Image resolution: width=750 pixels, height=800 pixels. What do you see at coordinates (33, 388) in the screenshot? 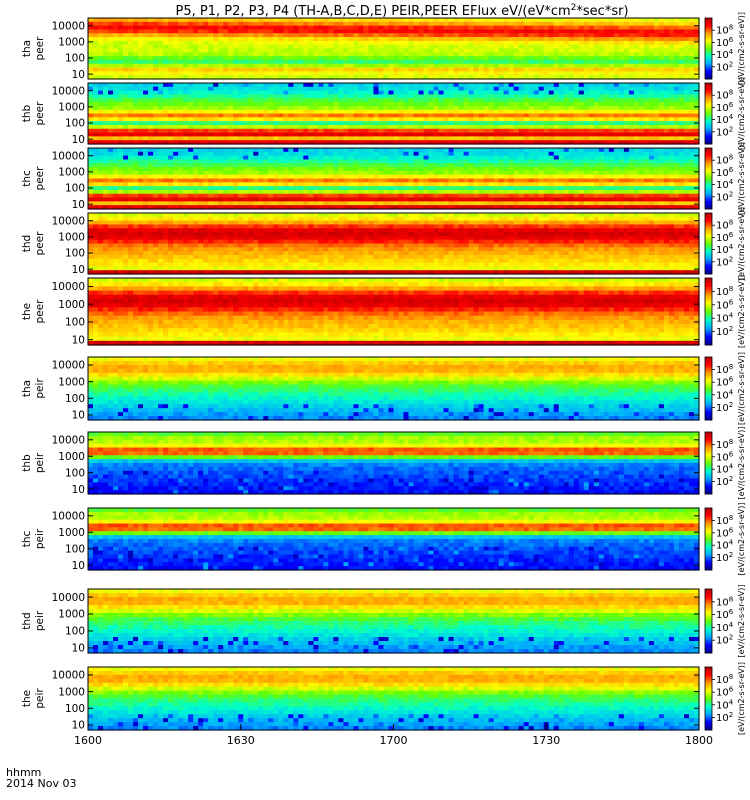
I see `panel-label: thapeir` at bounding box center [33, 388].